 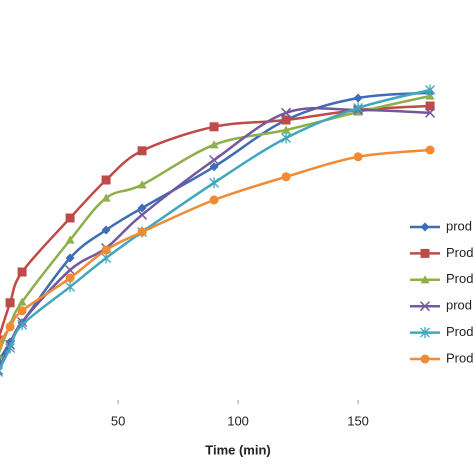 I want to click on x-tick-label: 50, so click(x=118, y=420).